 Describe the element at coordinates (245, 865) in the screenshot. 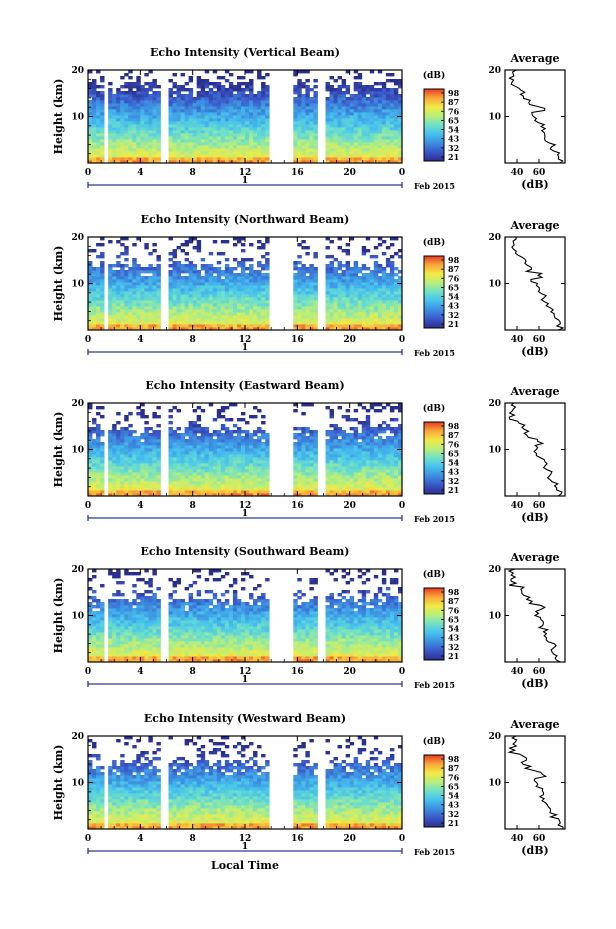

I see `x-axis-label: Local Time` at that location.